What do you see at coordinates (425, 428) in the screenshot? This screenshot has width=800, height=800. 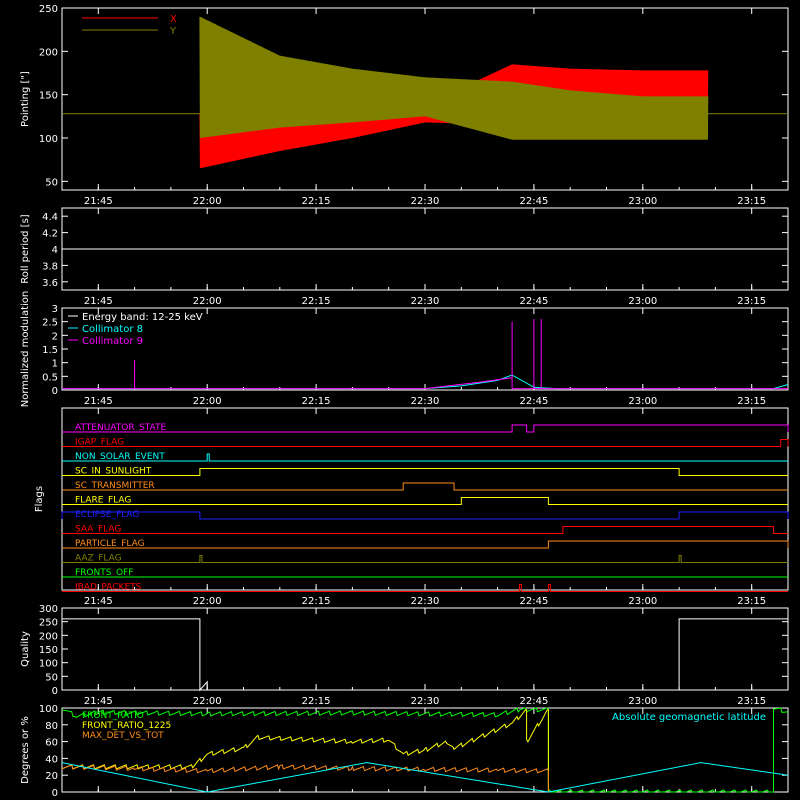 I see `flag-line-attenuator-state` at bounding box center [425, 428].